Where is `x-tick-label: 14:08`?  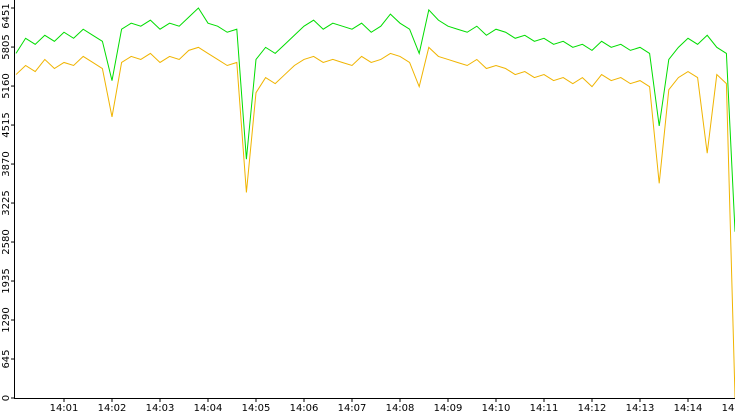
x-tick-label: 14:08 is located at coordinates (400, 408).